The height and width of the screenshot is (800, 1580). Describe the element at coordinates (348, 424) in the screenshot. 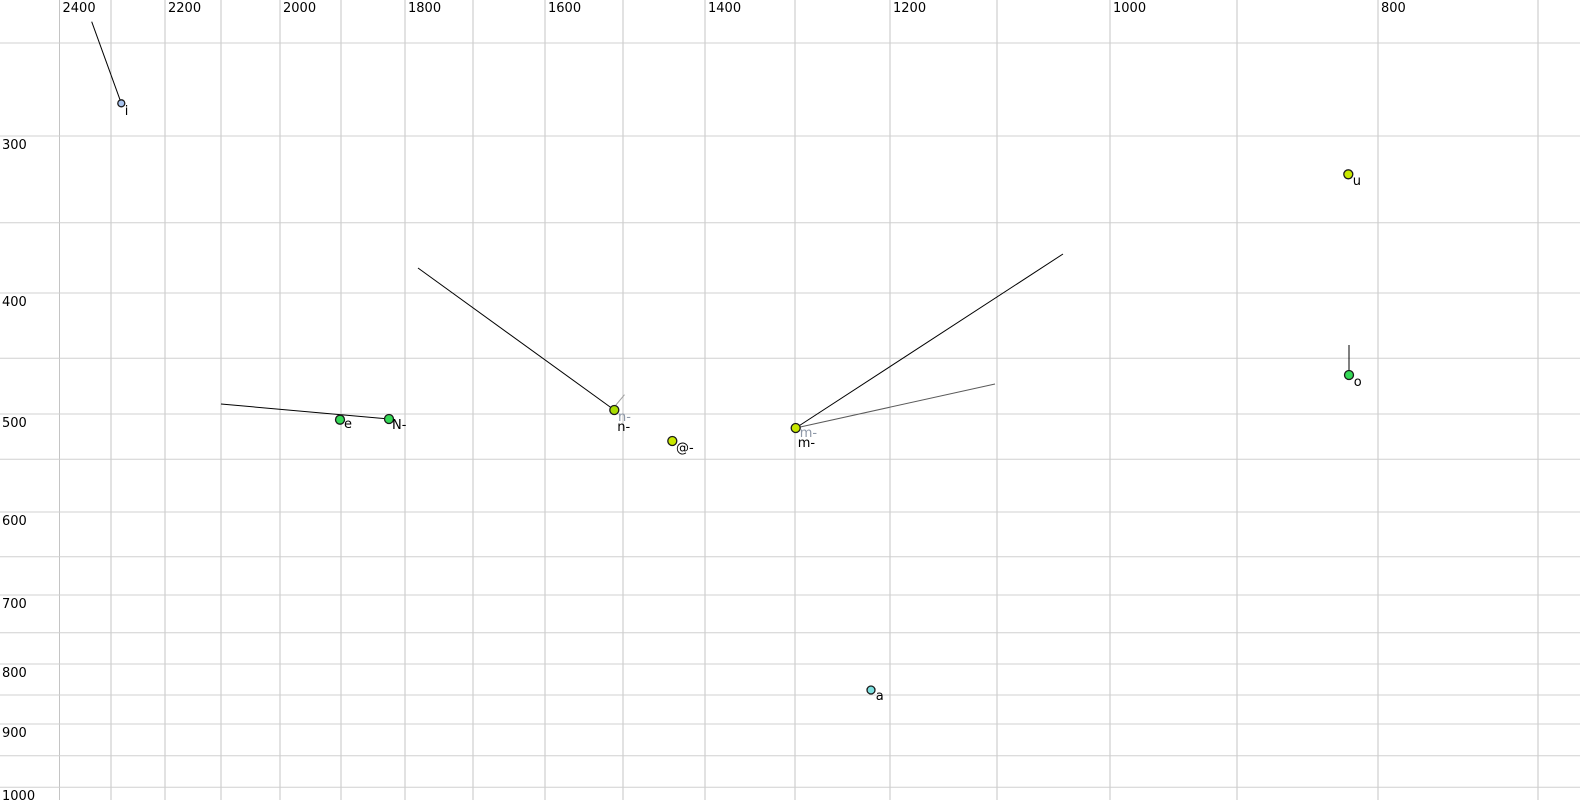

I see `point-label-e: e` at that location.